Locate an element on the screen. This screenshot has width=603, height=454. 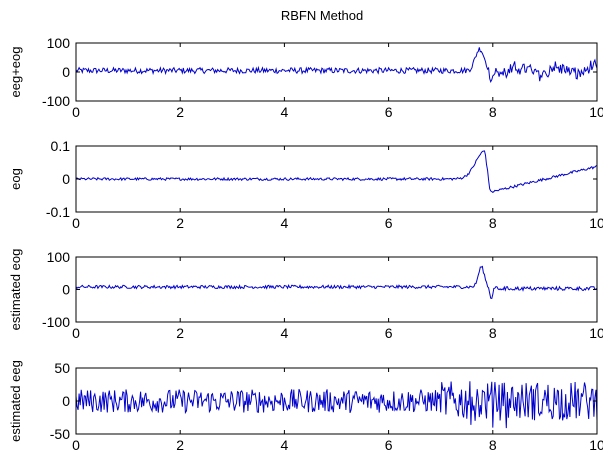
figure-title: RBFN Method is located at coordinates (322, 15).